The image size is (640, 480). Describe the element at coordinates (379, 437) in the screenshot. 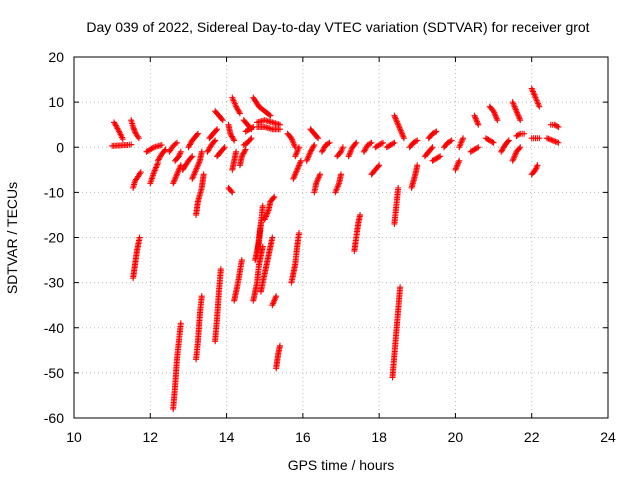

I see `x-tick-label: 18` at that location.